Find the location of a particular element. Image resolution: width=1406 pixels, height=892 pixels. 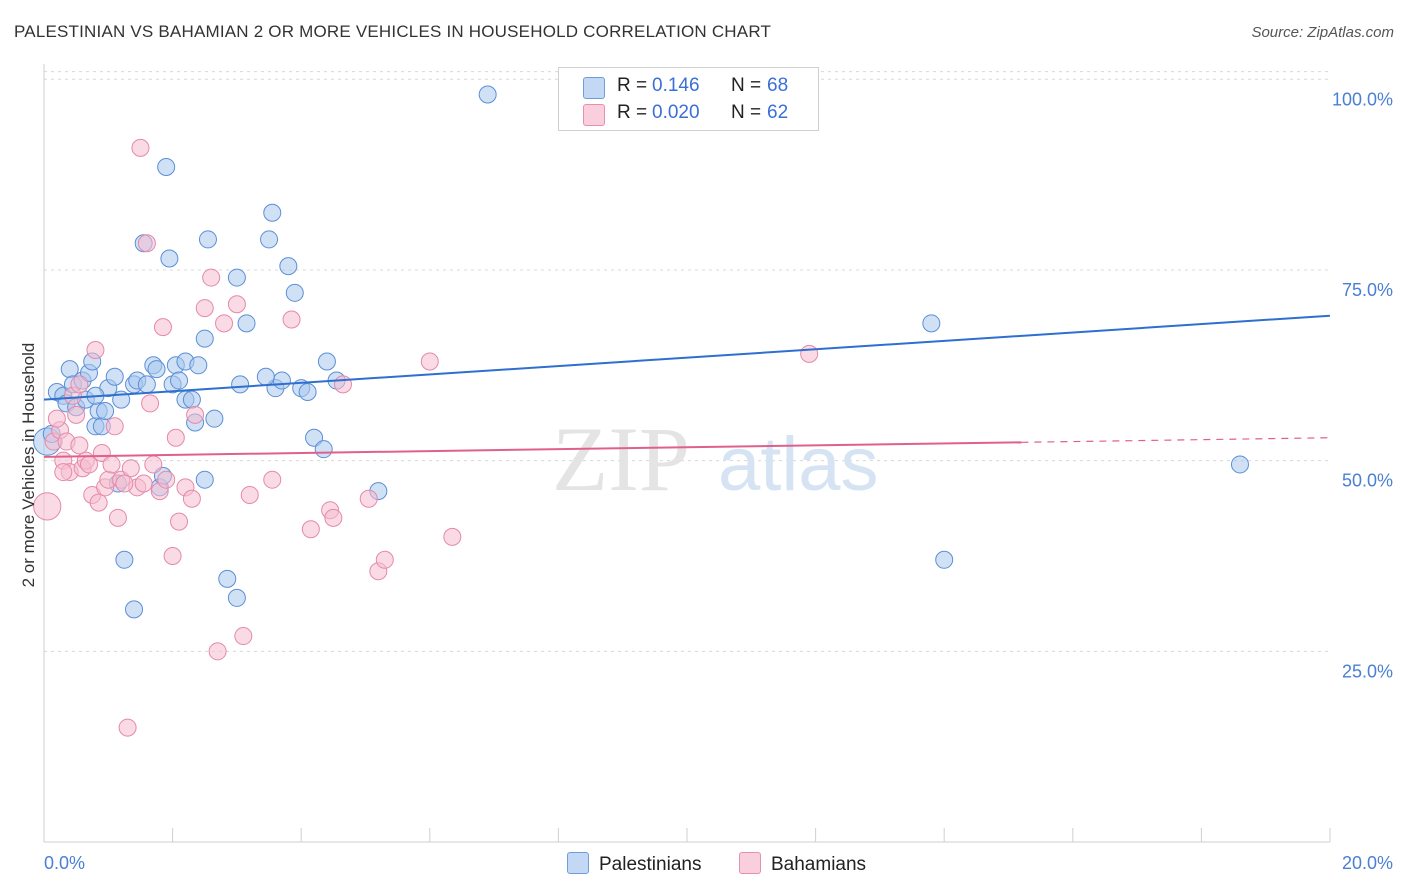

trend-line-dashed-bahamians is located at coordinates (1176, 440).